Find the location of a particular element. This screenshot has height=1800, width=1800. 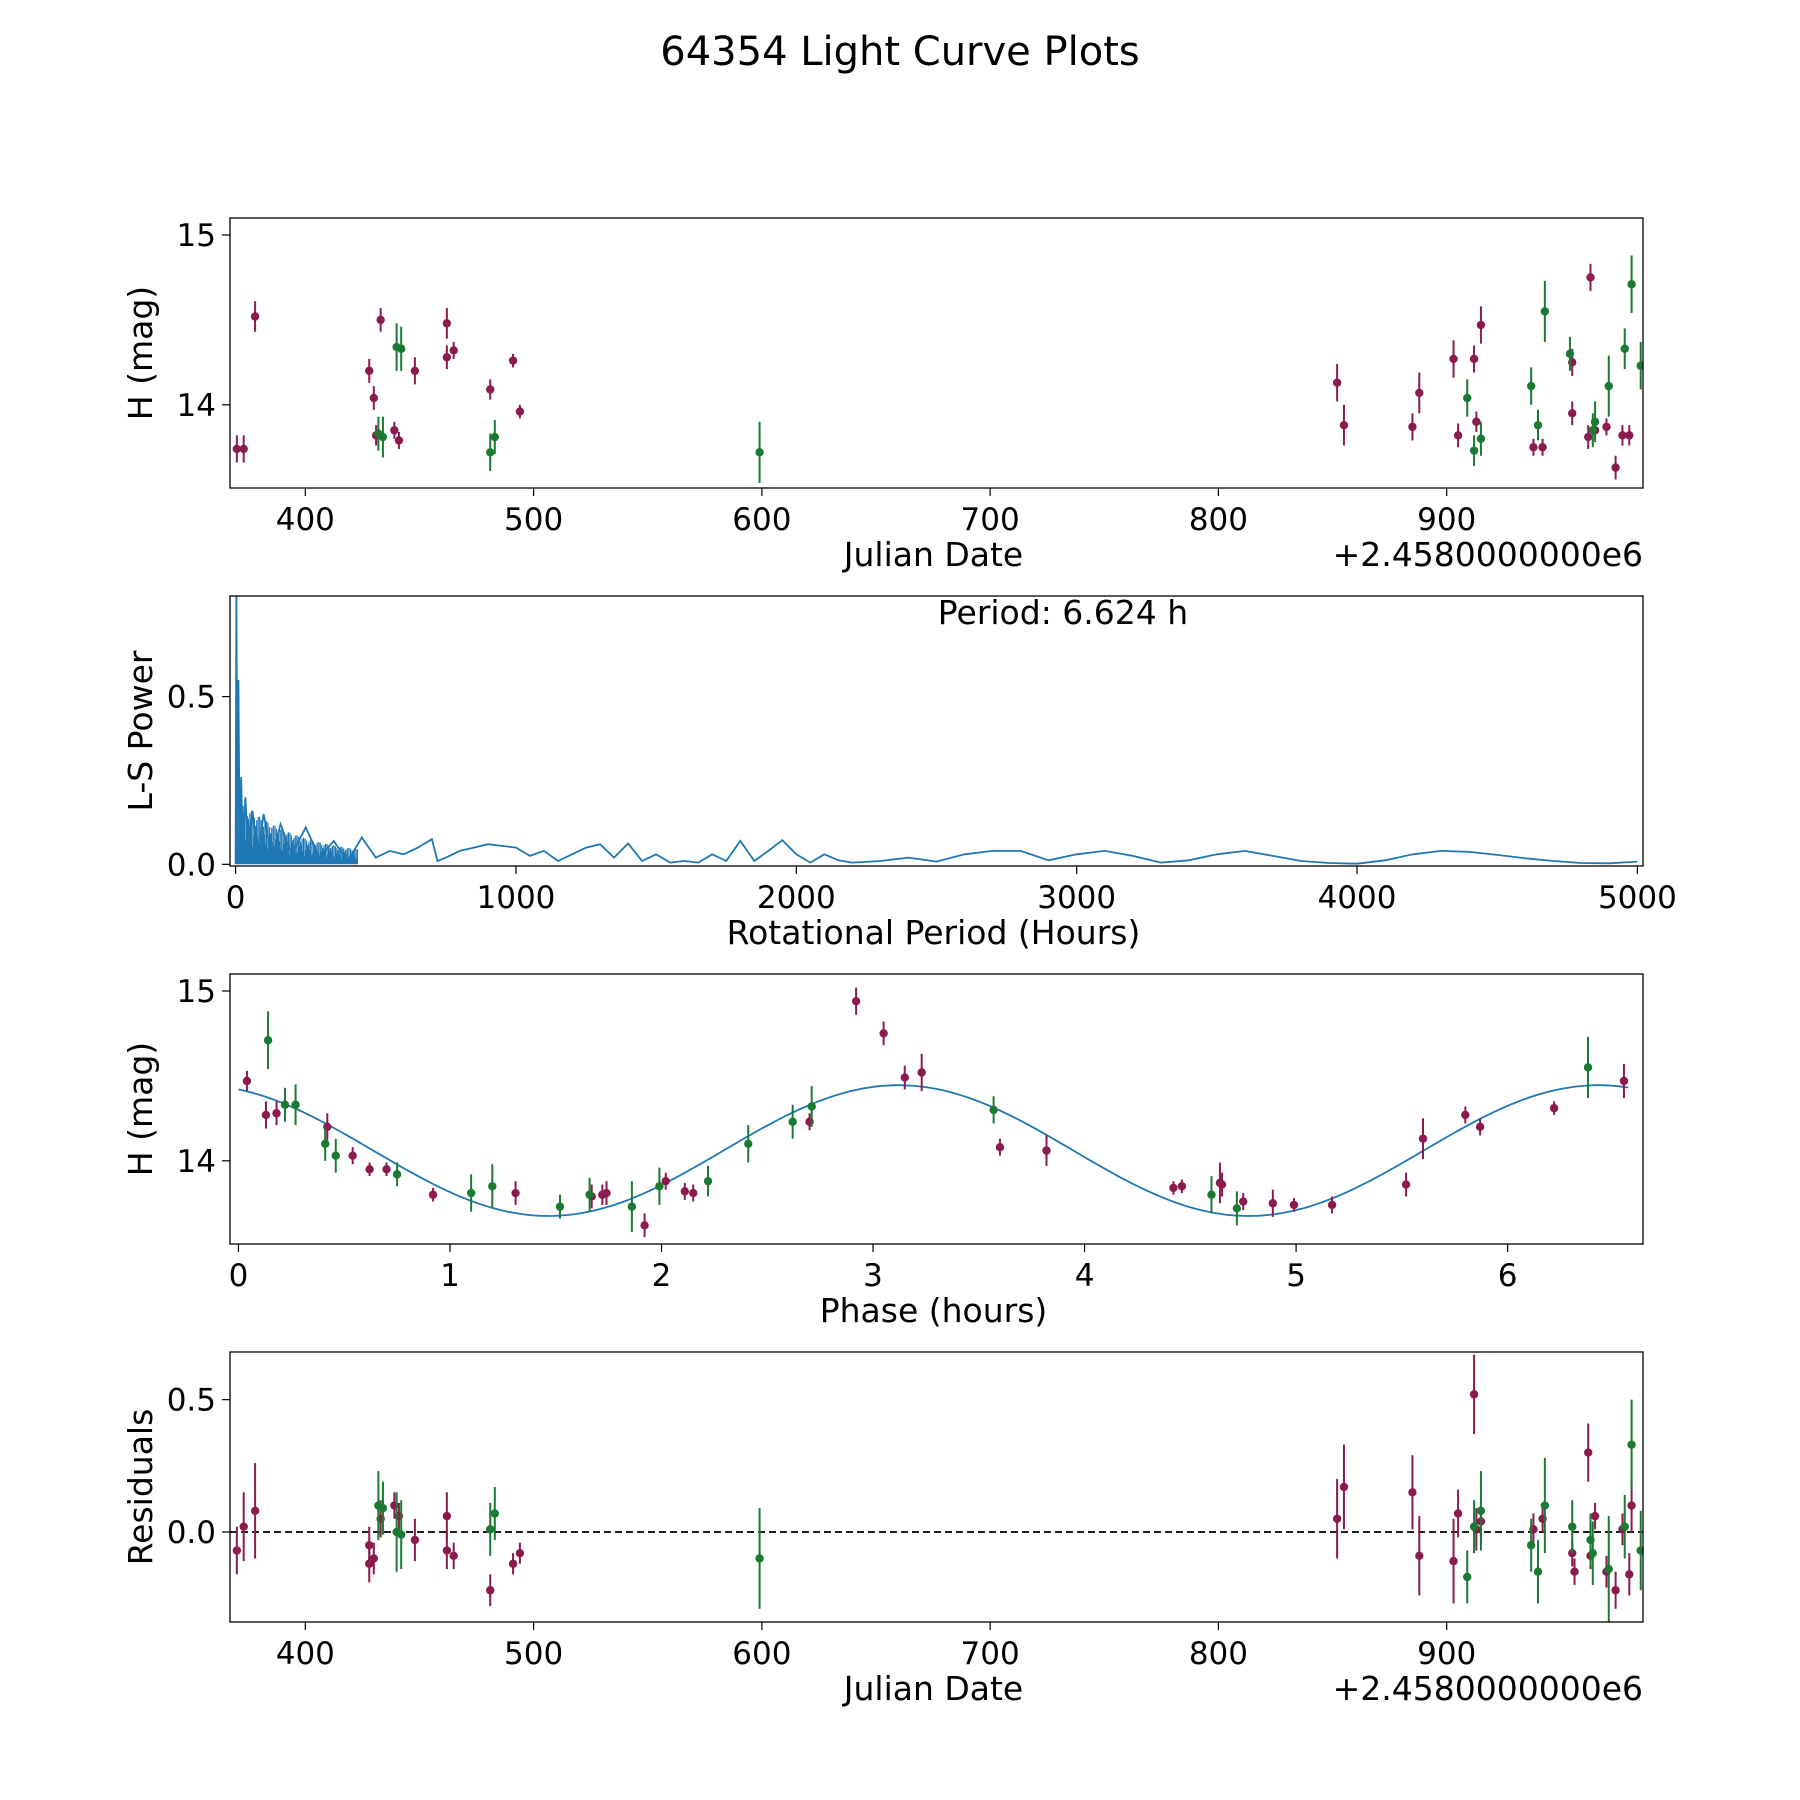

phased-xlabel: Phase (hours) is located at coordinates (934, 1310).